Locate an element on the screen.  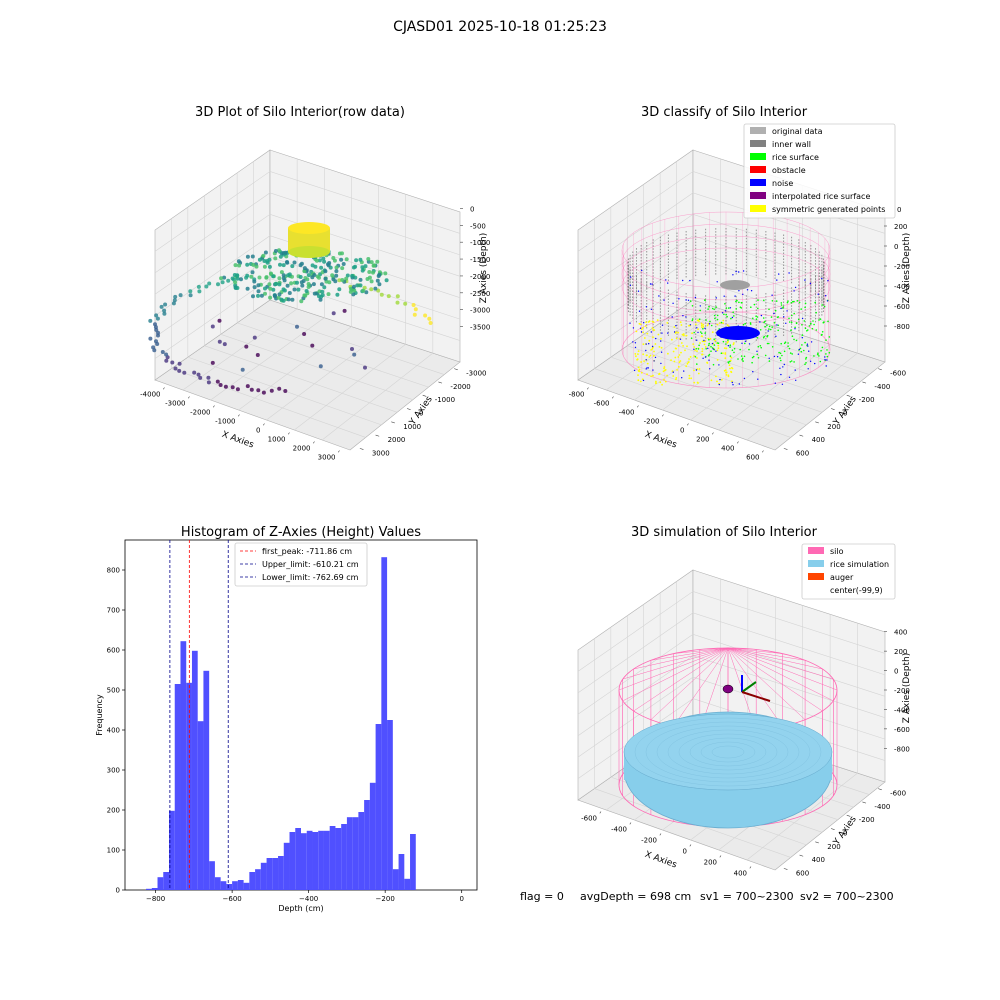
classify-obstacle-blob is located at coordinates (738, 333).